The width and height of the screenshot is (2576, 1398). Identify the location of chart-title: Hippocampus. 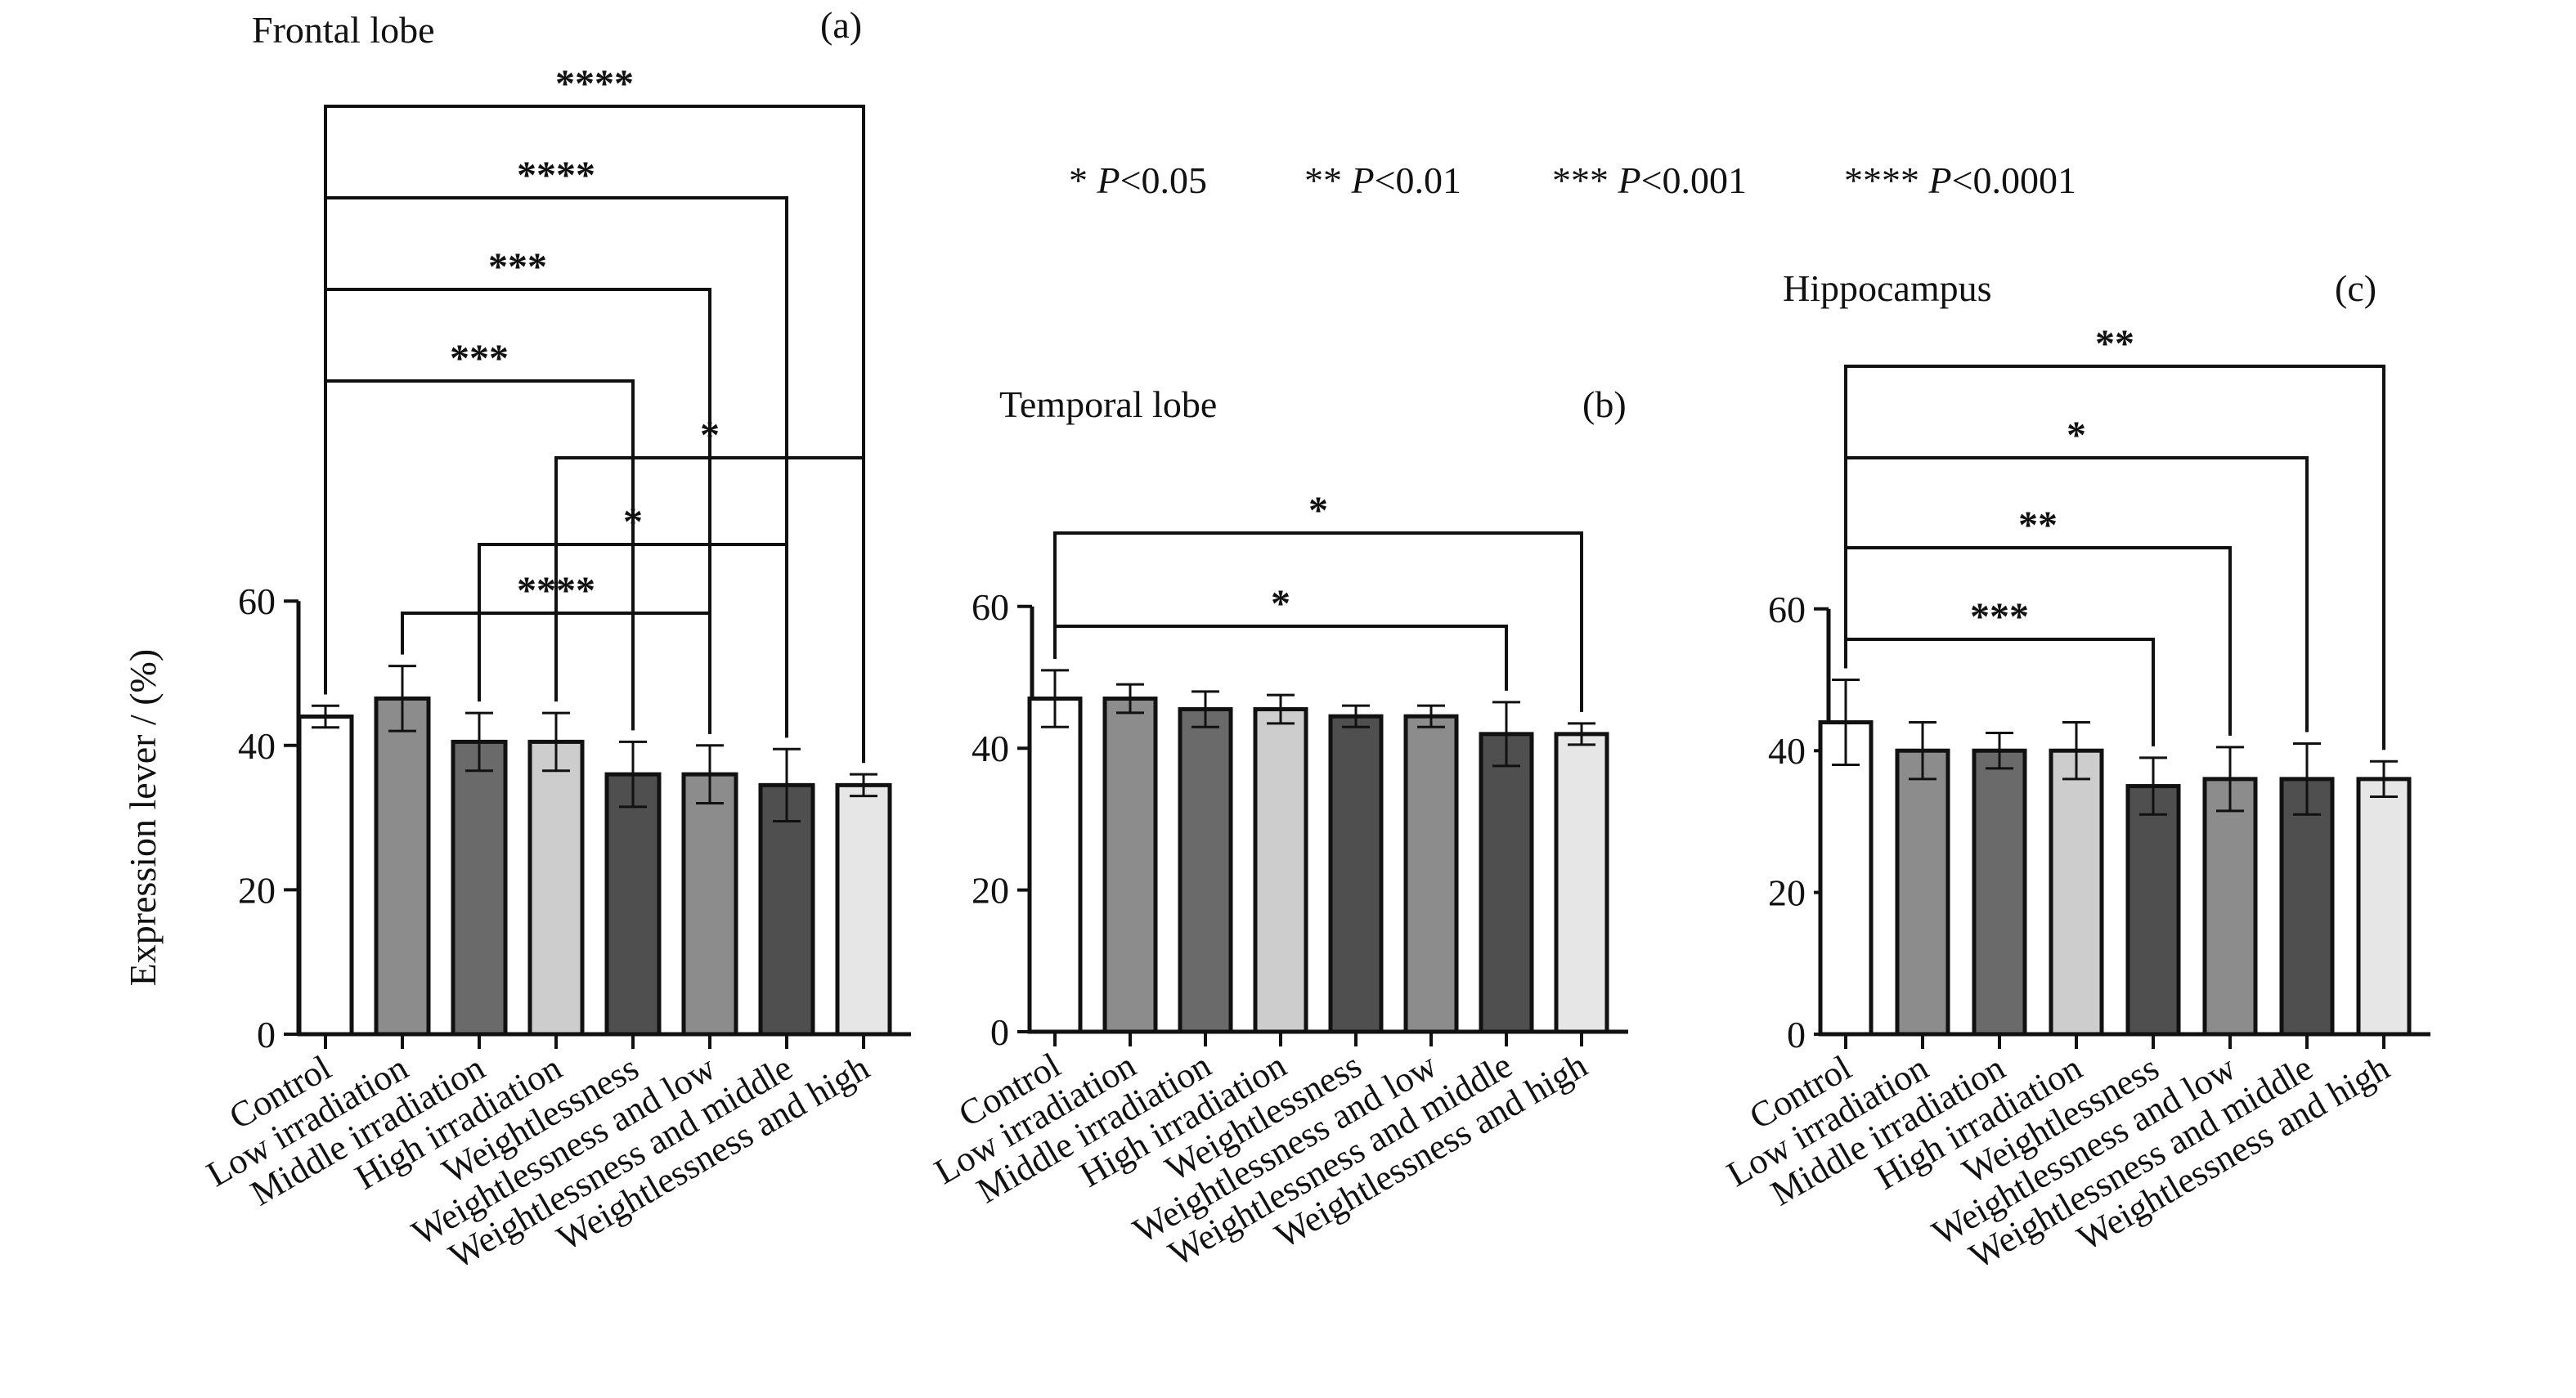
(1888, 288).